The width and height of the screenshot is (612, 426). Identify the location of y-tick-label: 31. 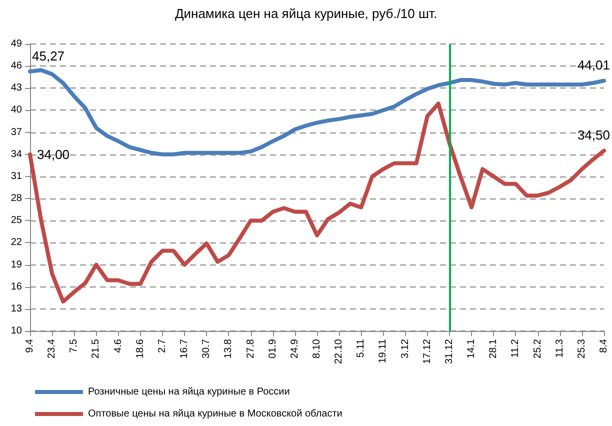
(16, 176).